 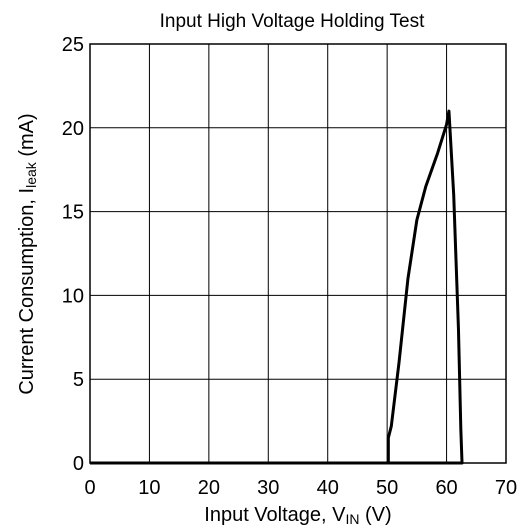 I want to click on y-tick-label: 15, so click(x=73, y=213).